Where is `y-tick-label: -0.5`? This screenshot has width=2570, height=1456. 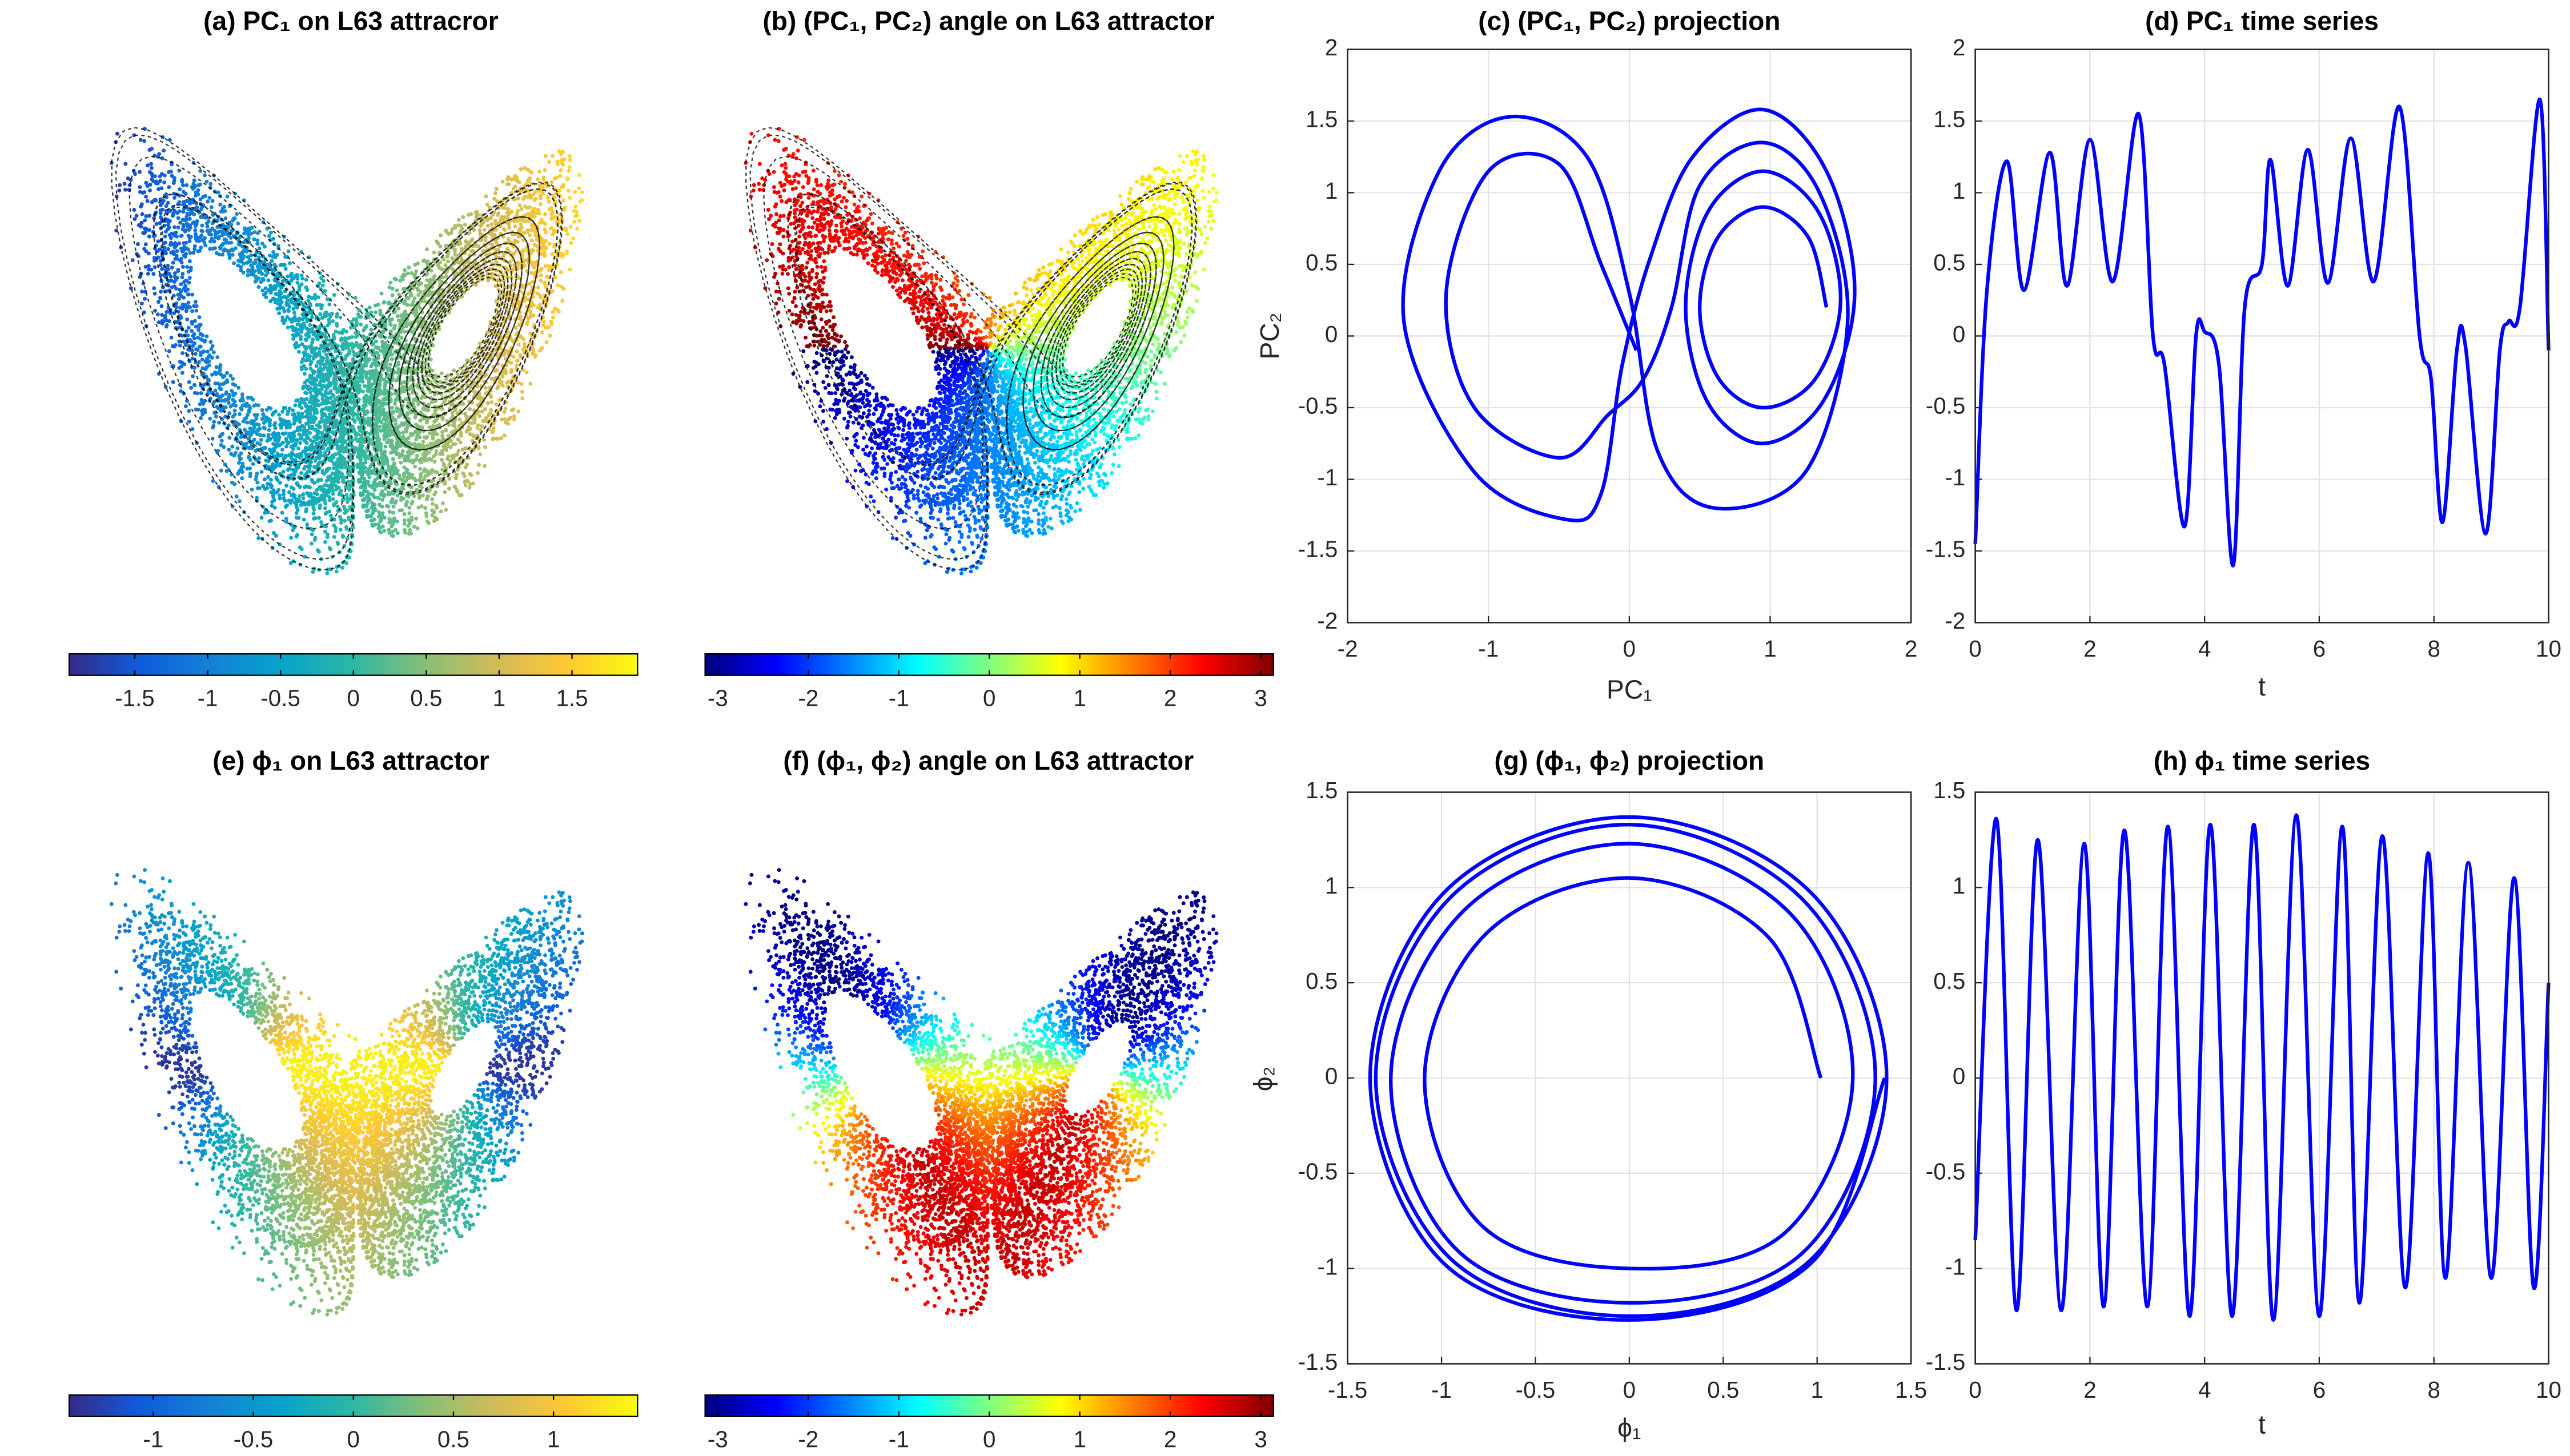 y-tick-label: -0.5 is located at coordinates (1318, 406).